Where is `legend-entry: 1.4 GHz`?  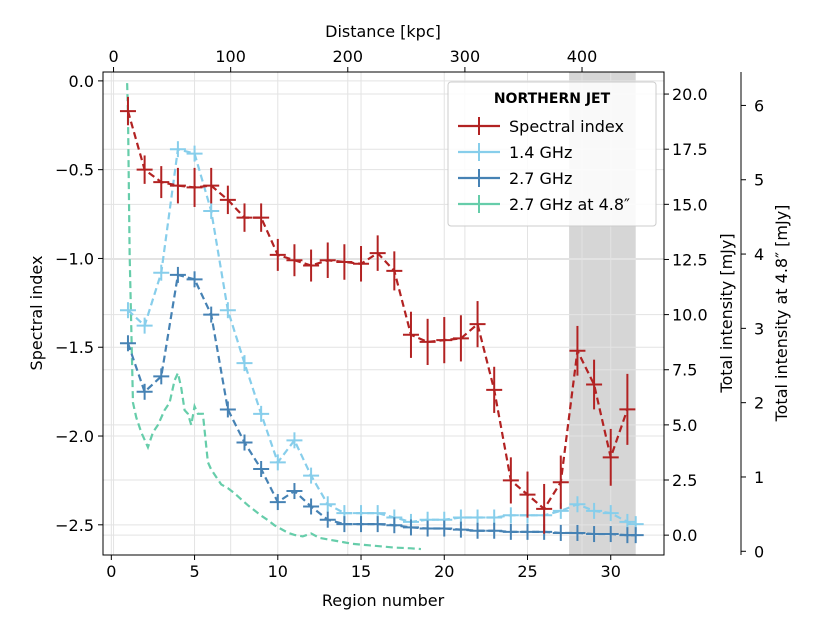
legend-entry: 1.4 GHz is located at coordinates (515, 152).